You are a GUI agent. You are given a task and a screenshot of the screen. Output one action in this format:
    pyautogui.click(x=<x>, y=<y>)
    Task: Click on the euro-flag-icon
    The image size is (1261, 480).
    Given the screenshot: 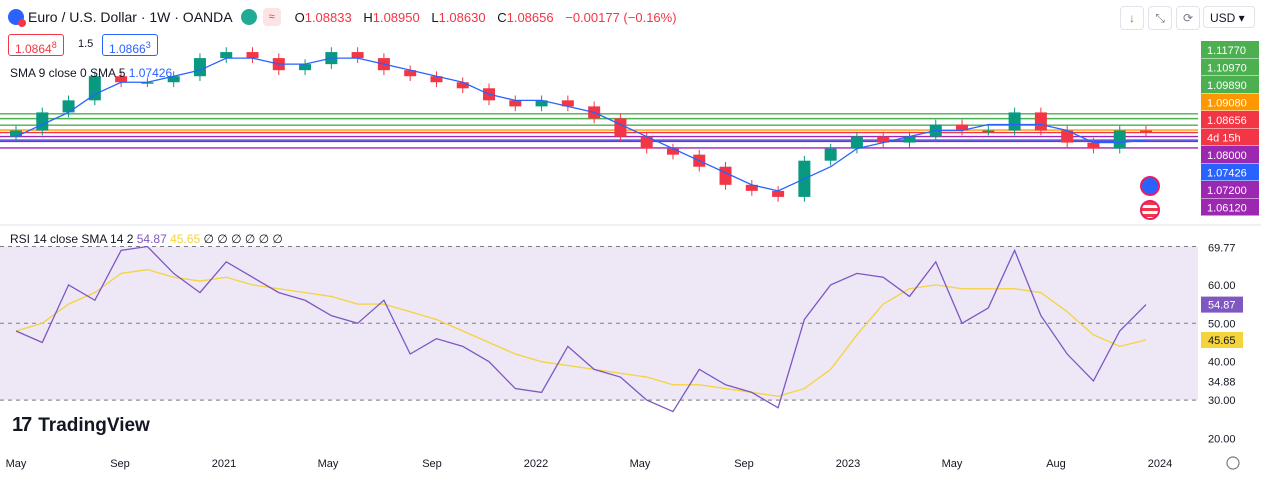 What is the action you would take?
    pyautogui.click(x=17, y=18)
    